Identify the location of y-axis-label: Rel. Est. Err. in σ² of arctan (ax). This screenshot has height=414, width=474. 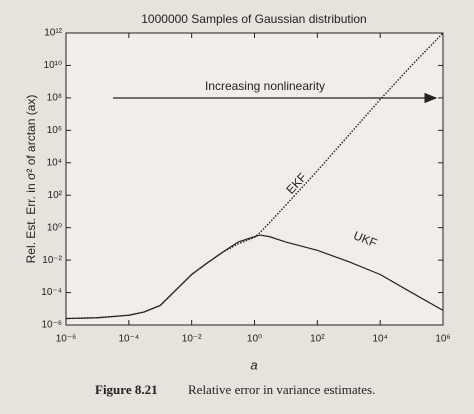
(31, 179).